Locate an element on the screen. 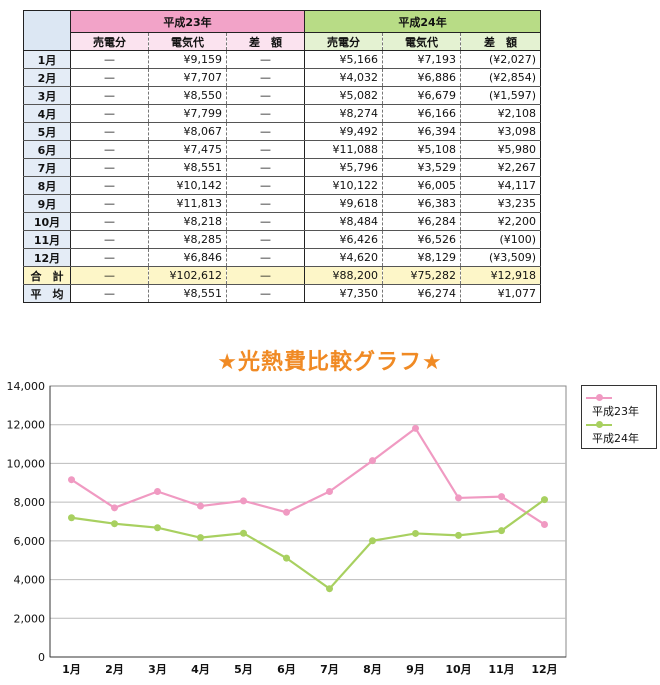 This screenshot has width=660, height=685. table-row: 2月 — ¥7,707— ¥4,032 ¥6,886 (¥2,854) is located at coordinates (282, 77).